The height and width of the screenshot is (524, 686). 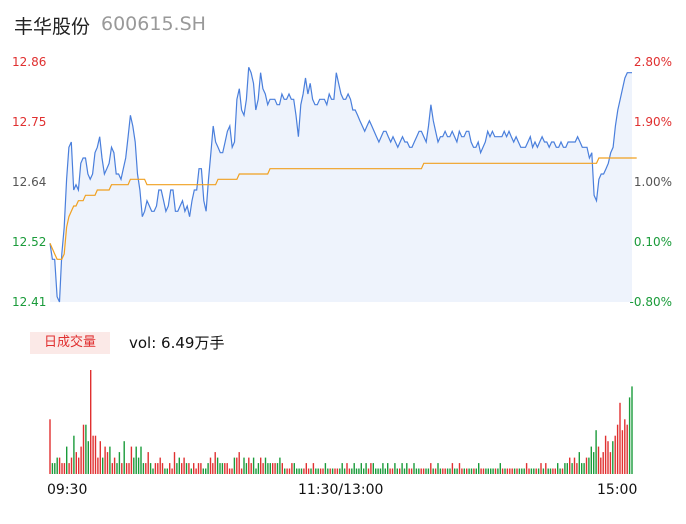 What do you see at coordinates (177, 343) in the screenshot?
I see `volume-readout: vol: 6.49万手` at bounding box center [177, 343].